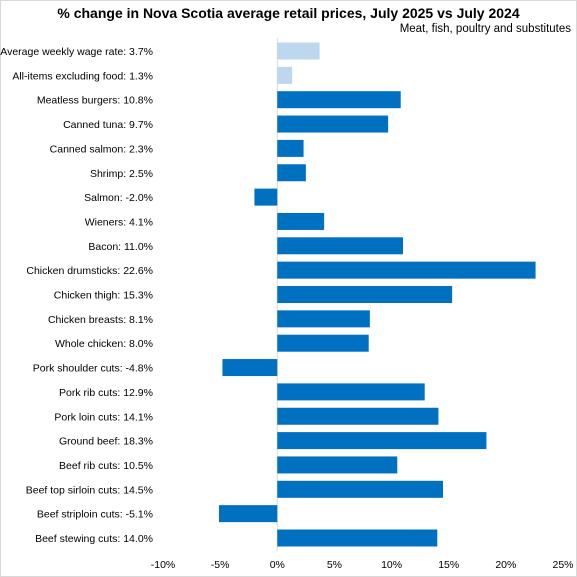 This screenshot has height=577, width=577. Describe the element at coordinates (121, 174) in the screenshot. I see `category-label: Shrimp: 2.5%` at that location.